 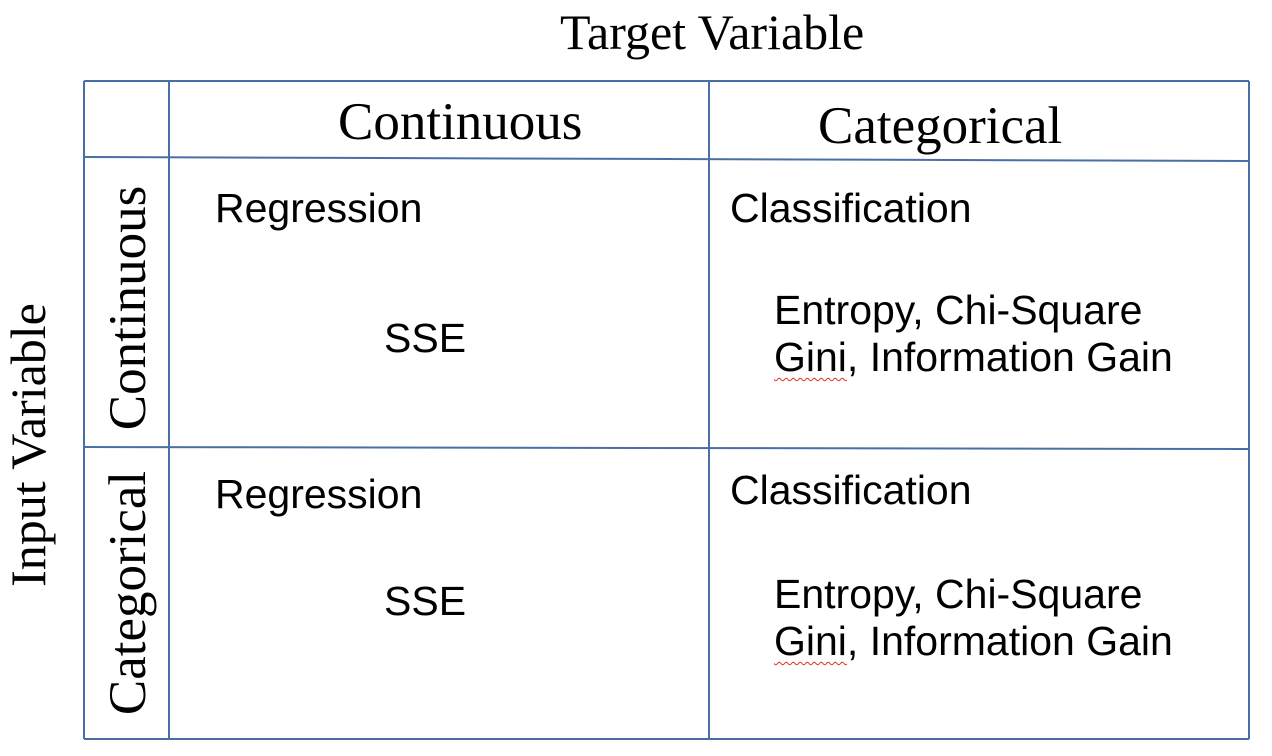 What do you see at coordinates (319, 494) in the screenshot?
I see `cell-categorical-continuous-title: Regression` at bounding box center [319, 494].